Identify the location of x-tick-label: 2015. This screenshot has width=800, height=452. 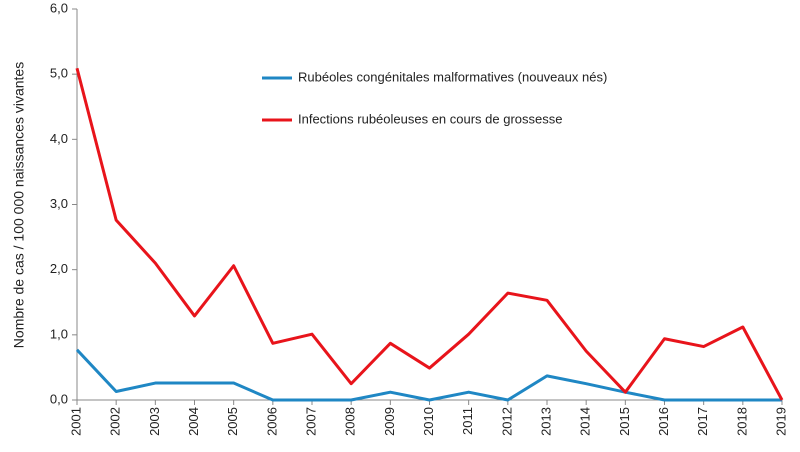
(624, 421).